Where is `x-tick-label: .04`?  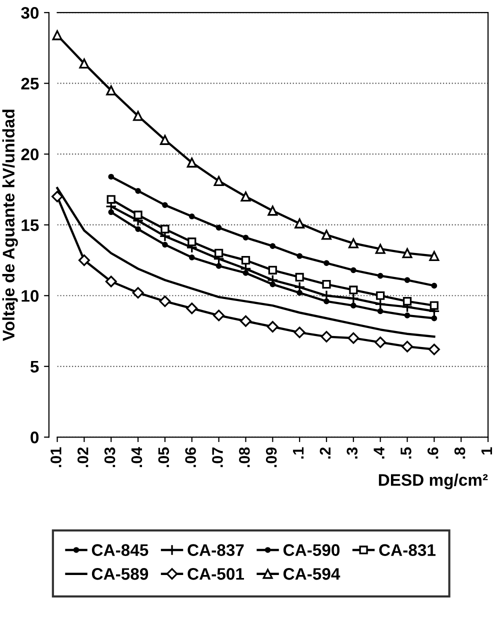
x-tick-label: .04 is located at coordinates (136, 457).